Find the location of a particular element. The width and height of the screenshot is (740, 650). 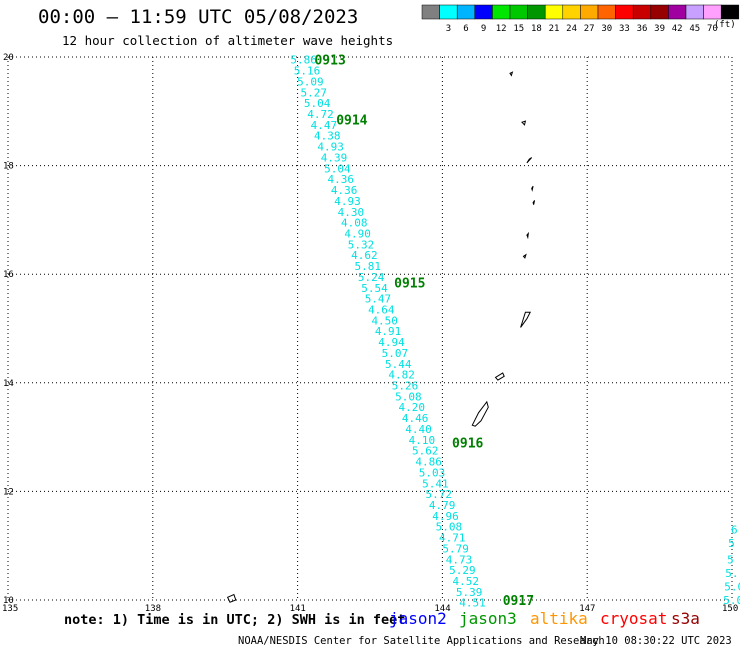

x-tick-label: 138 is located at coordinates (153, 609).